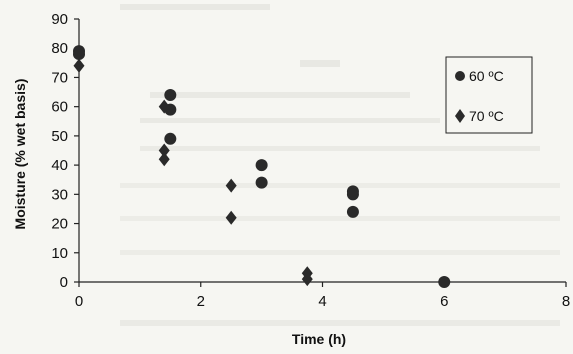 Image resolution: width=573 pixels, height=354 pixels. What do you see at coordinates (460, 76) in the screenshot?
I see `legend-marker-circle` at bounding box center [460, 76].